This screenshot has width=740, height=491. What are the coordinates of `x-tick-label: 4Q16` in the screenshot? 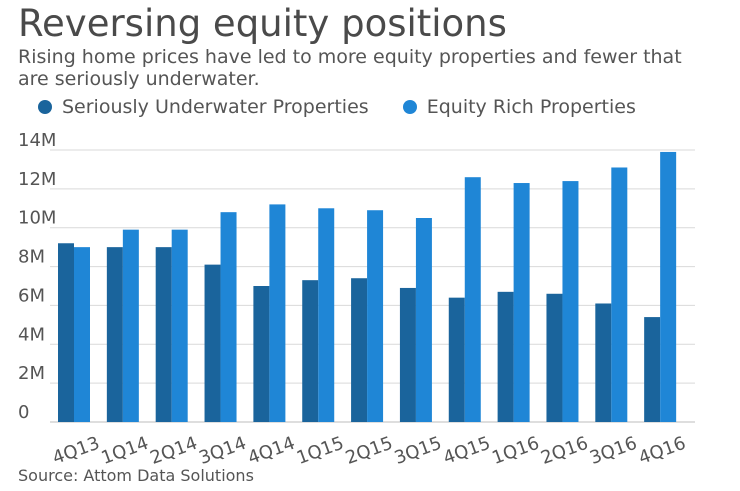 It's located at (662, 451).